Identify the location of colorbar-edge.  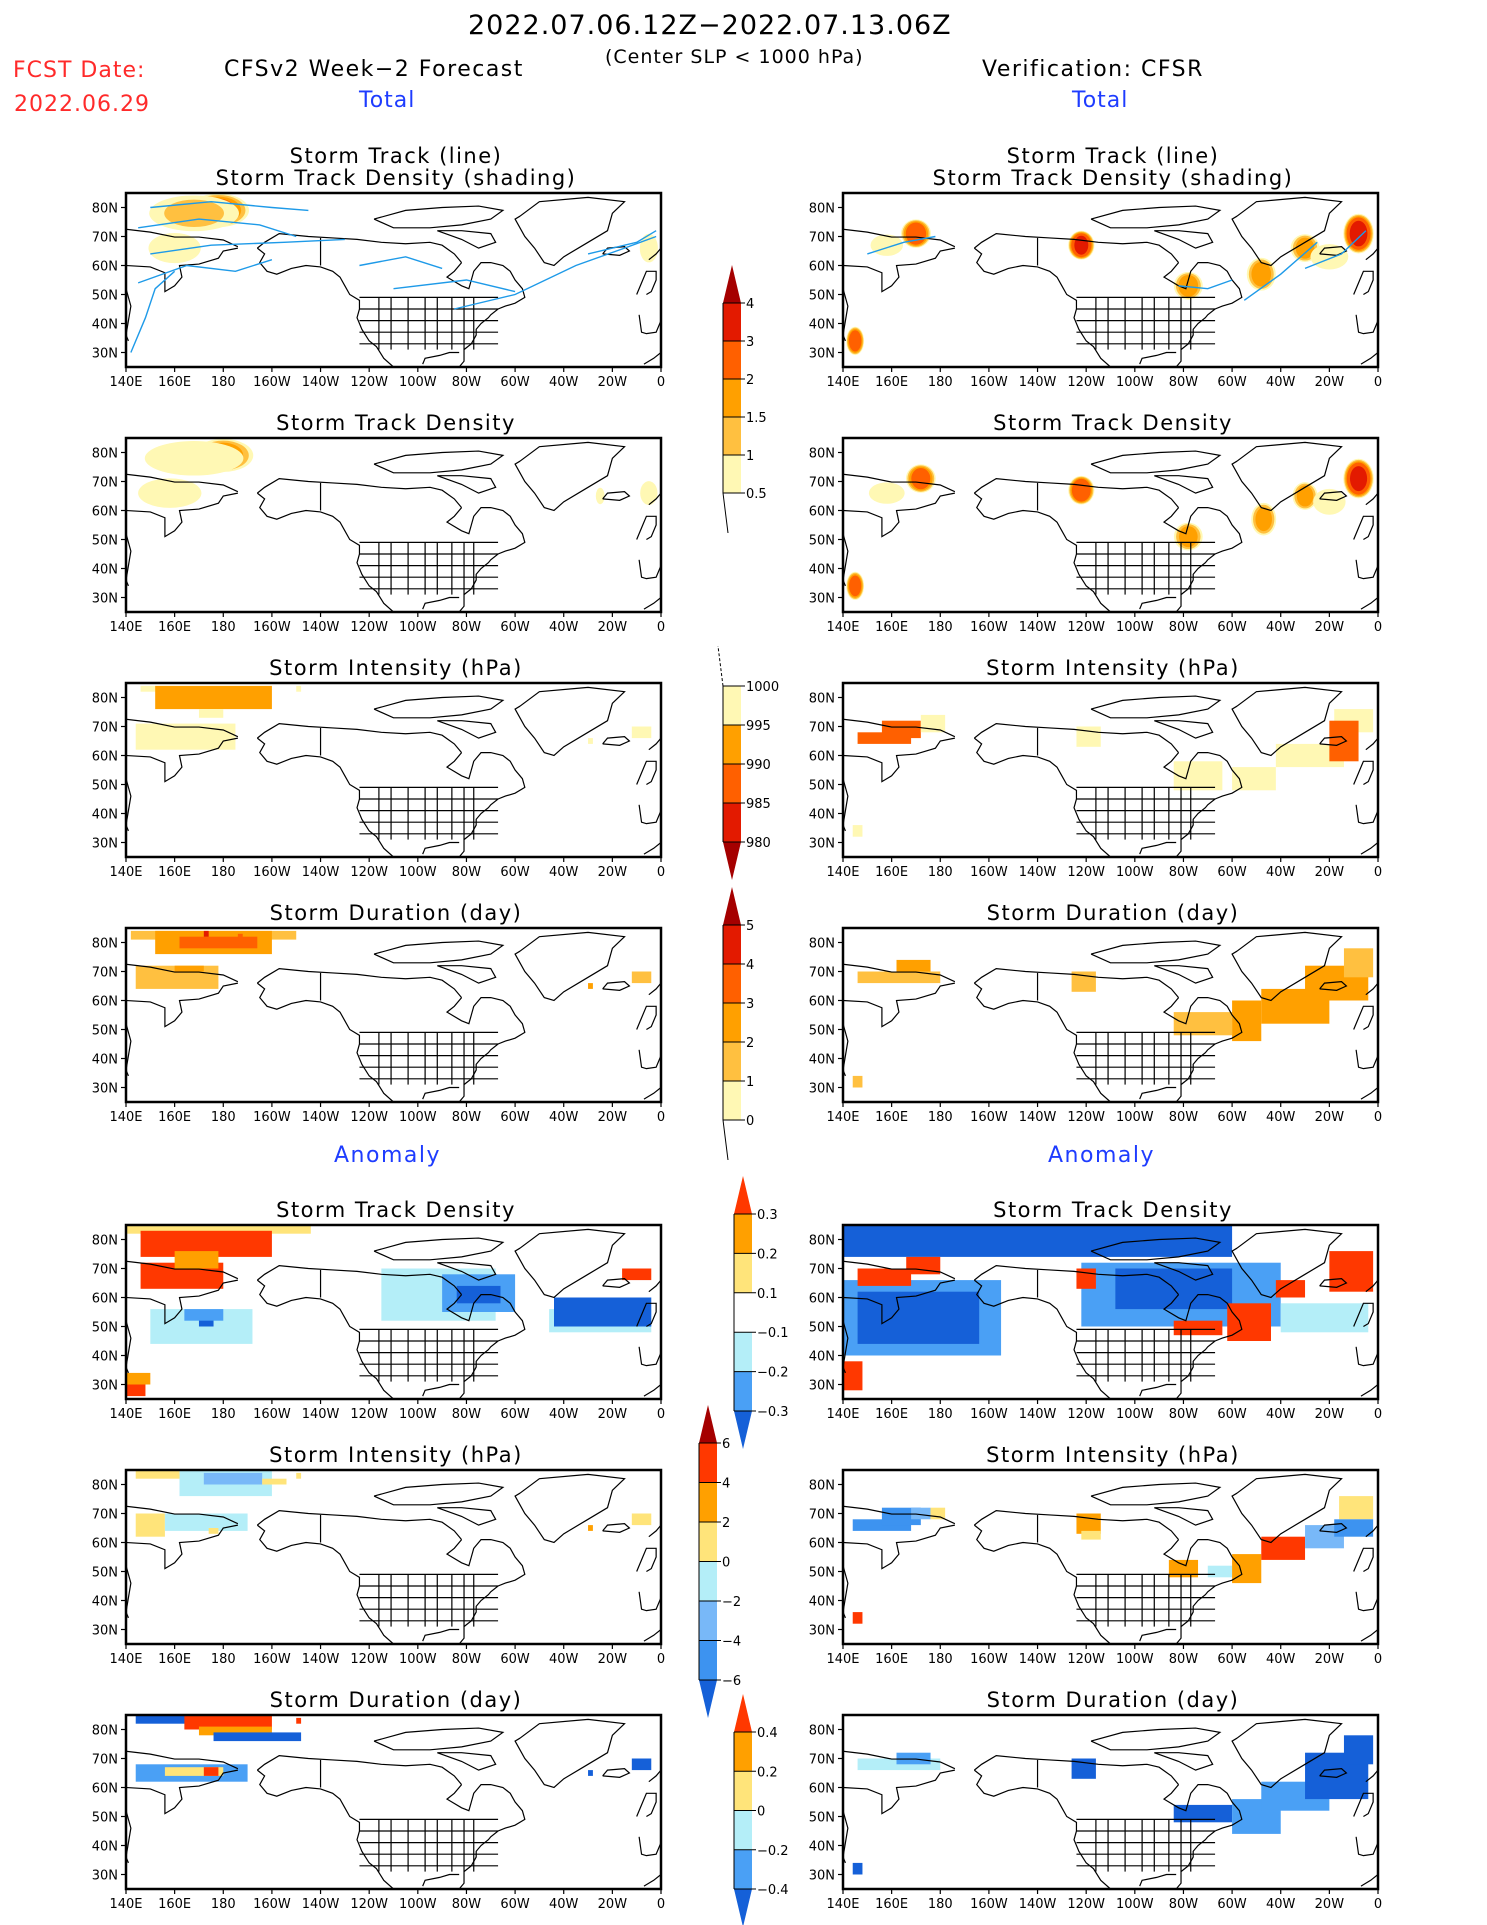
(725, 1140).